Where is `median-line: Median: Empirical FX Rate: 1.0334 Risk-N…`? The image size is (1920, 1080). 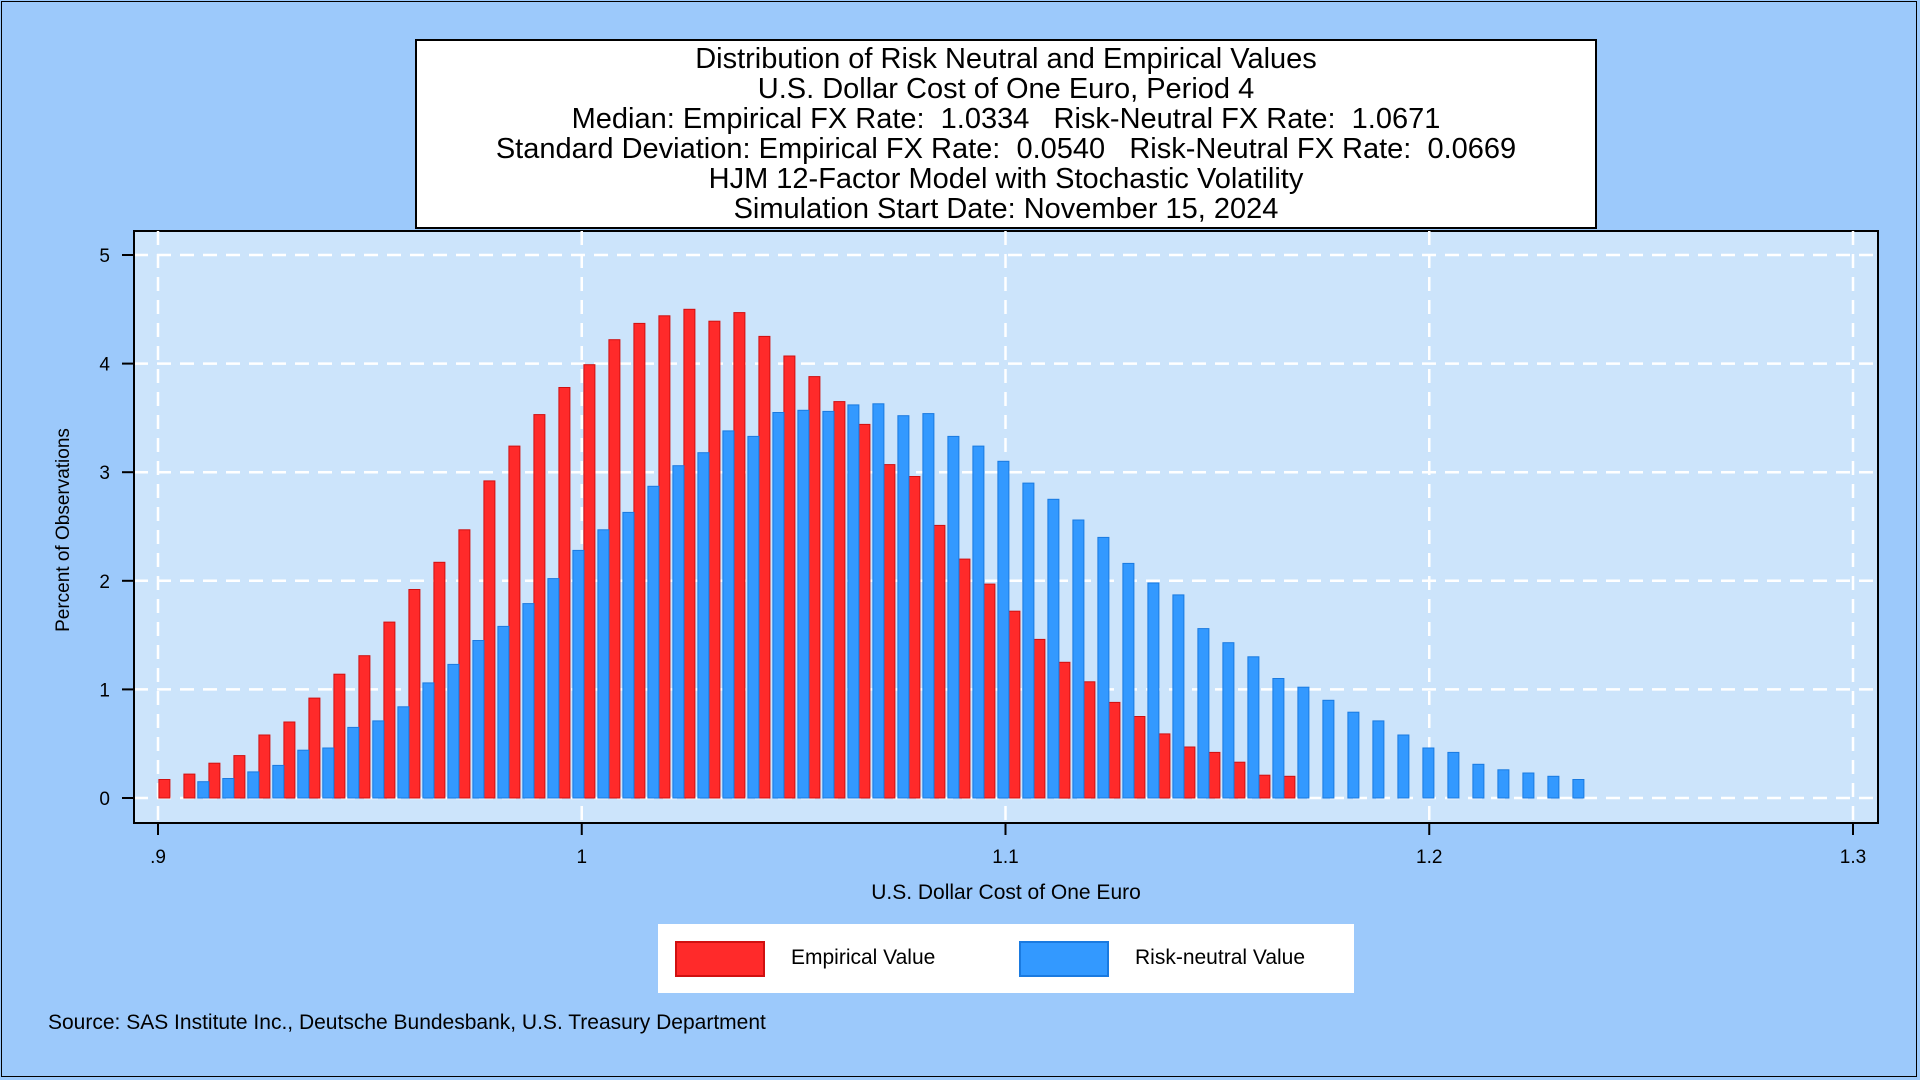 median-line: Median: Empirical FX Rate: 1.0334 Risk-N… is located at coordinates (1006, 119).